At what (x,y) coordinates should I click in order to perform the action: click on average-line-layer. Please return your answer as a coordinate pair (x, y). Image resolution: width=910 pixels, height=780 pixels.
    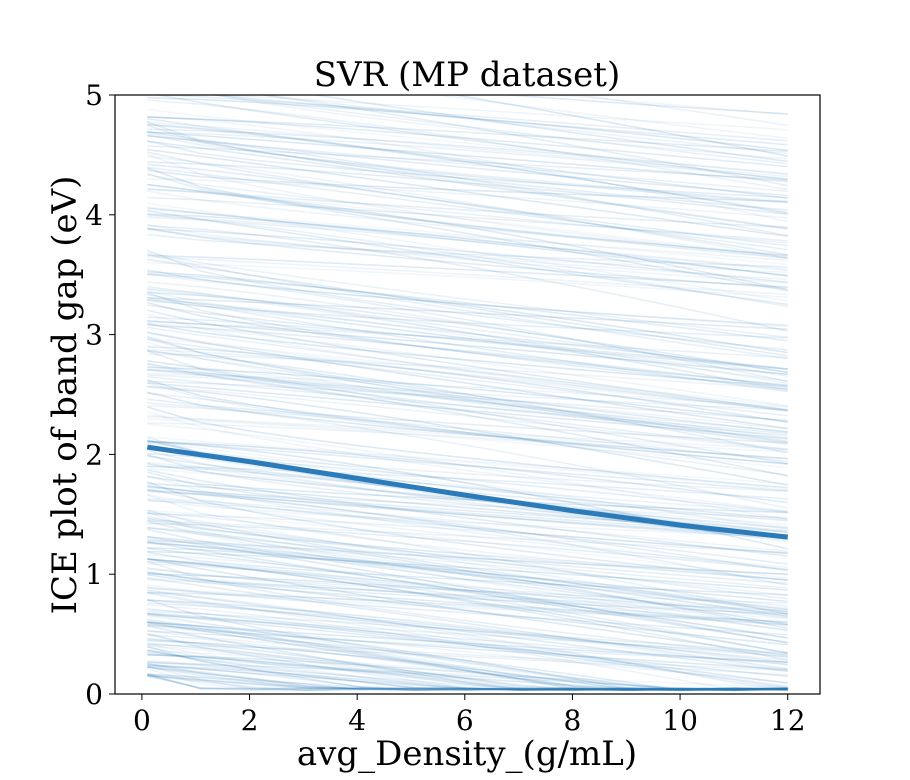
    Looking at the image, I should click on (467, 492).